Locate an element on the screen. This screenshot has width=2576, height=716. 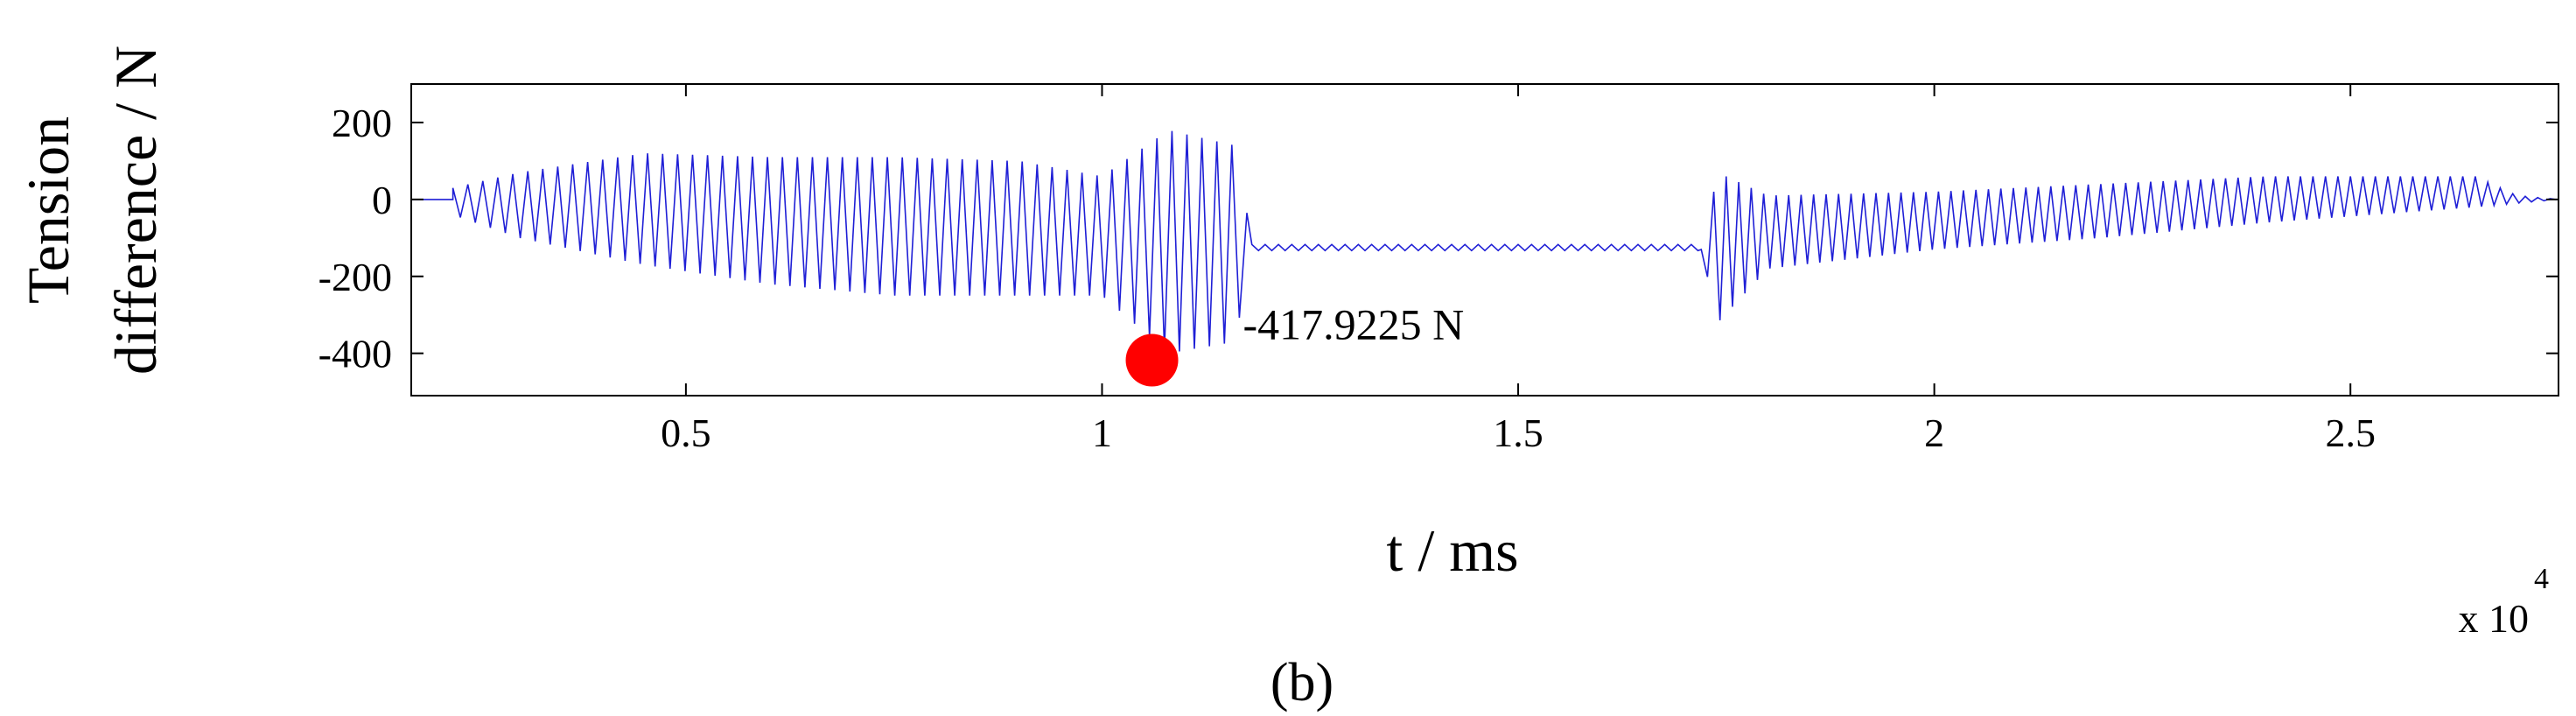
x-tick-label: 2.5 is located at coordinates (2350, 433).